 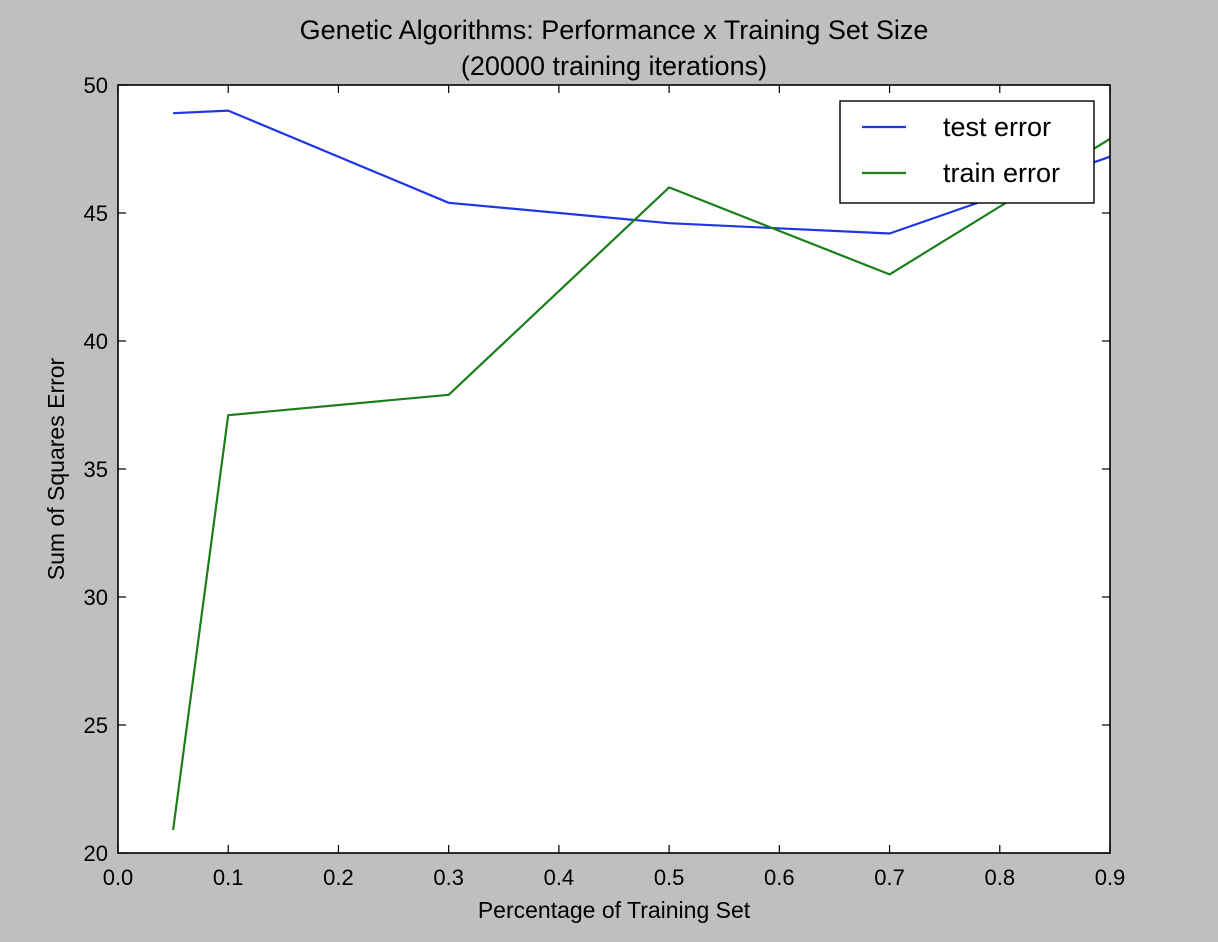 I want to click on y-axis-label: Sum of Squares Error, so click(x=56, y=468).